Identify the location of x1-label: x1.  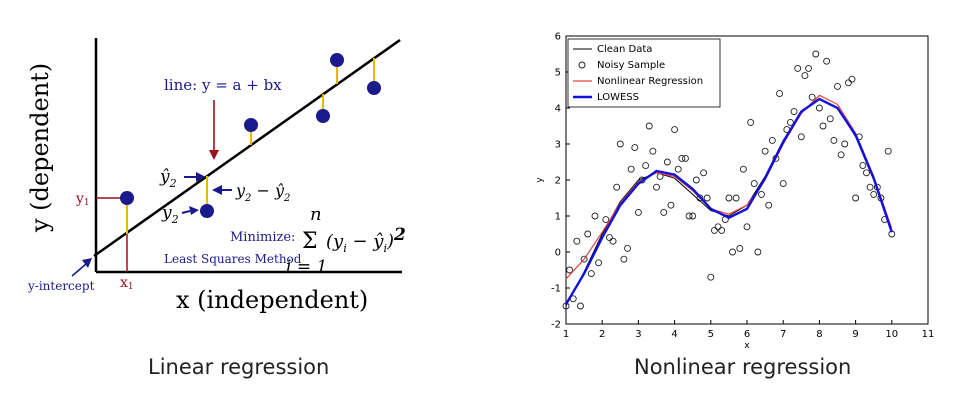
(127, 283).